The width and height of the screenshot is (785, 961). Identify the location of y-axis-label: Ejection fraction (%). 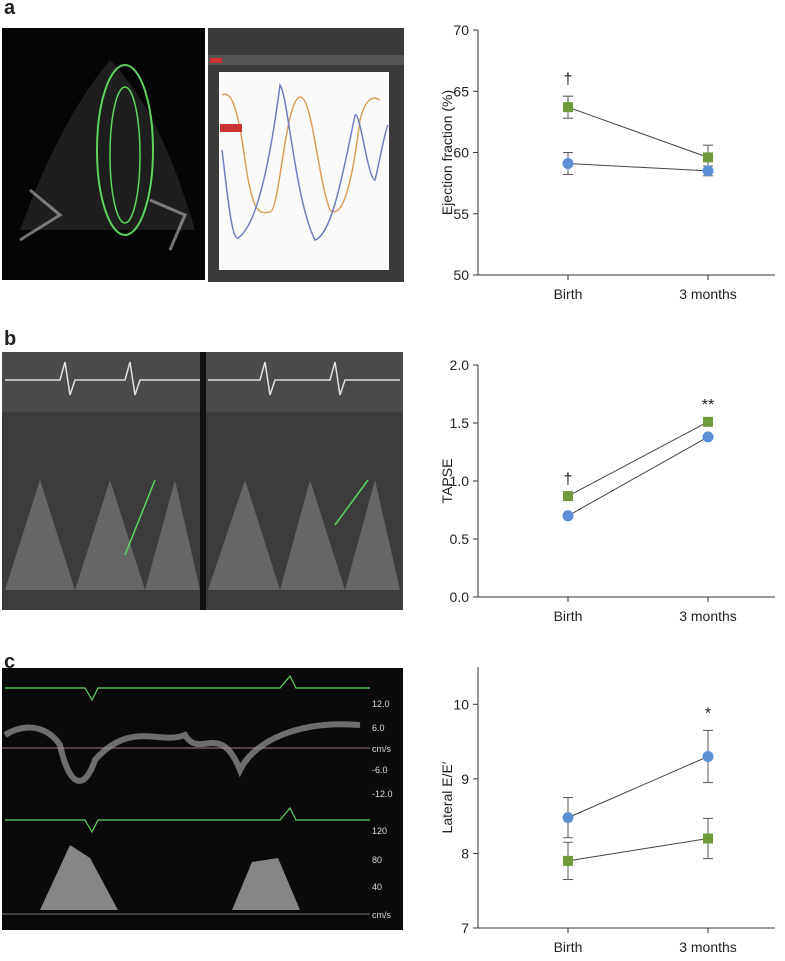
(447, 152).